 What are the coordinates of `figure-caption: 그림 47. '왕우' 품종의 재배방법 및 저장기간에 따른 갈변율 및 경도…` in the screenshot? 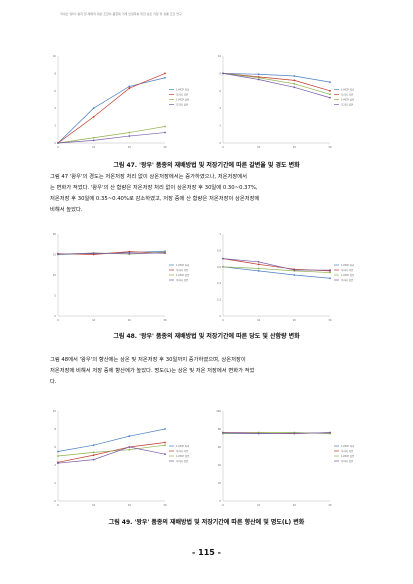 It's located at (206, 165).